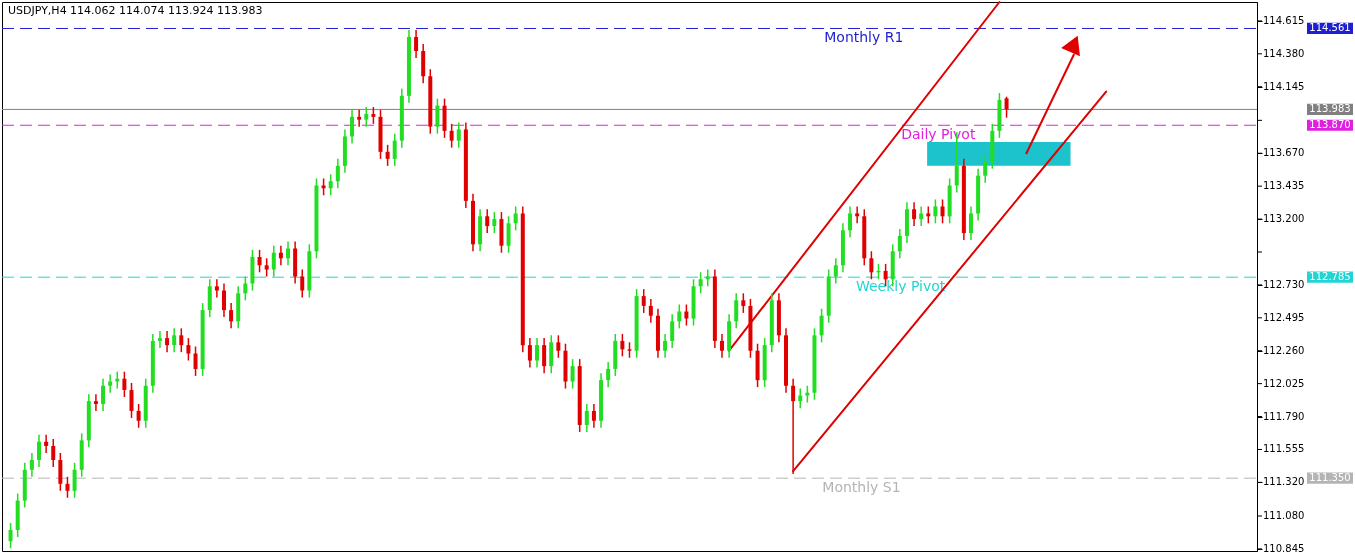 The width and height of the screenshot is (1355, 553). What do you see at coordinates (1330, 277) in the screenshot?
I see `text: 112.785` at bounding box center [1330, 277].